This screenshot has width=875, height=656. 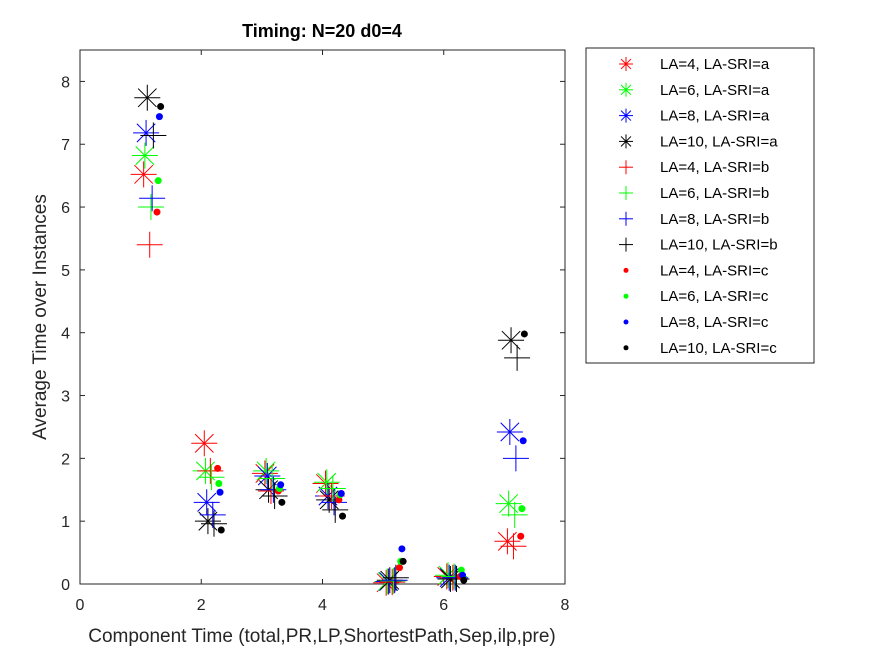 What do you see at coordinates (715, 116) in the screenshot?
I see `legend-label: LA=8, LA-SRI=a` at bounding box center [715, 116].